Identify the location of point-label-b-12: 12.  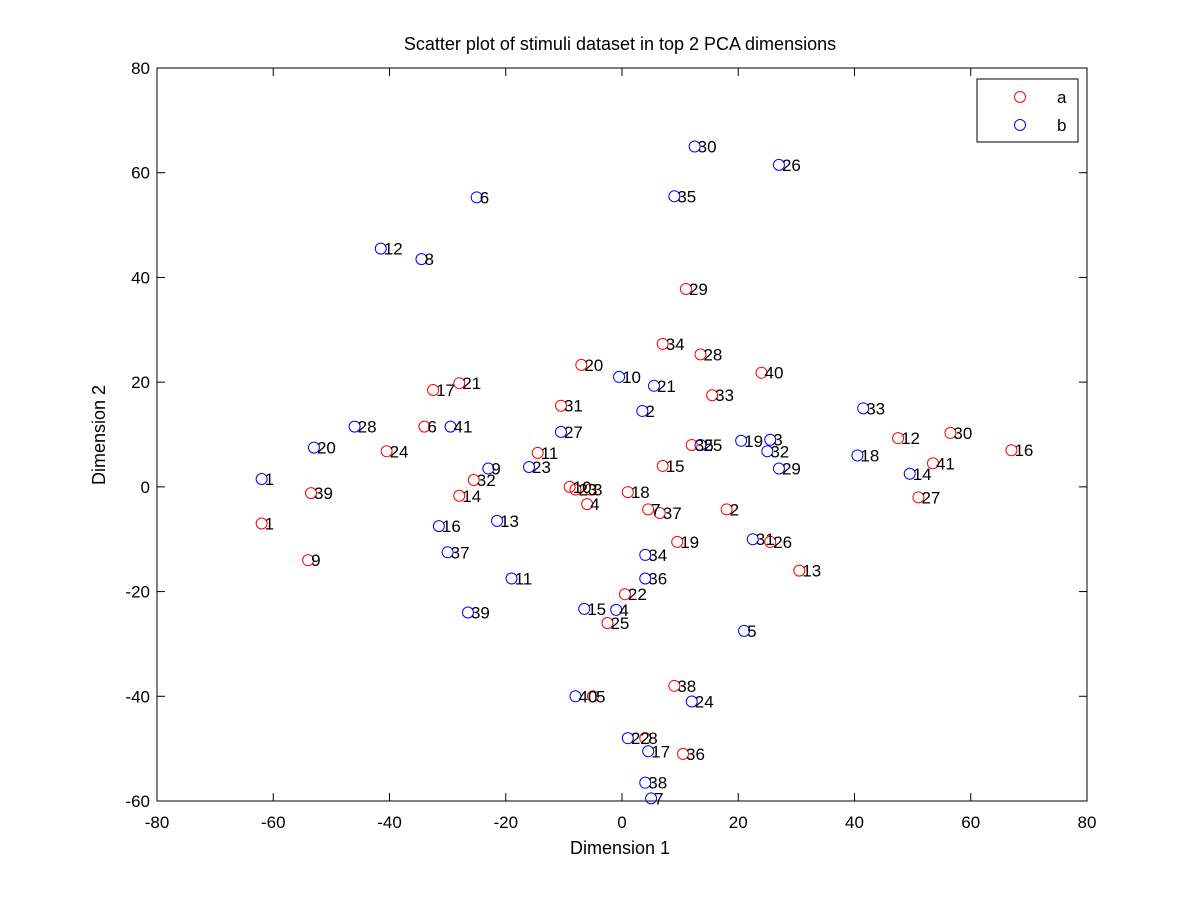
(393, 249).